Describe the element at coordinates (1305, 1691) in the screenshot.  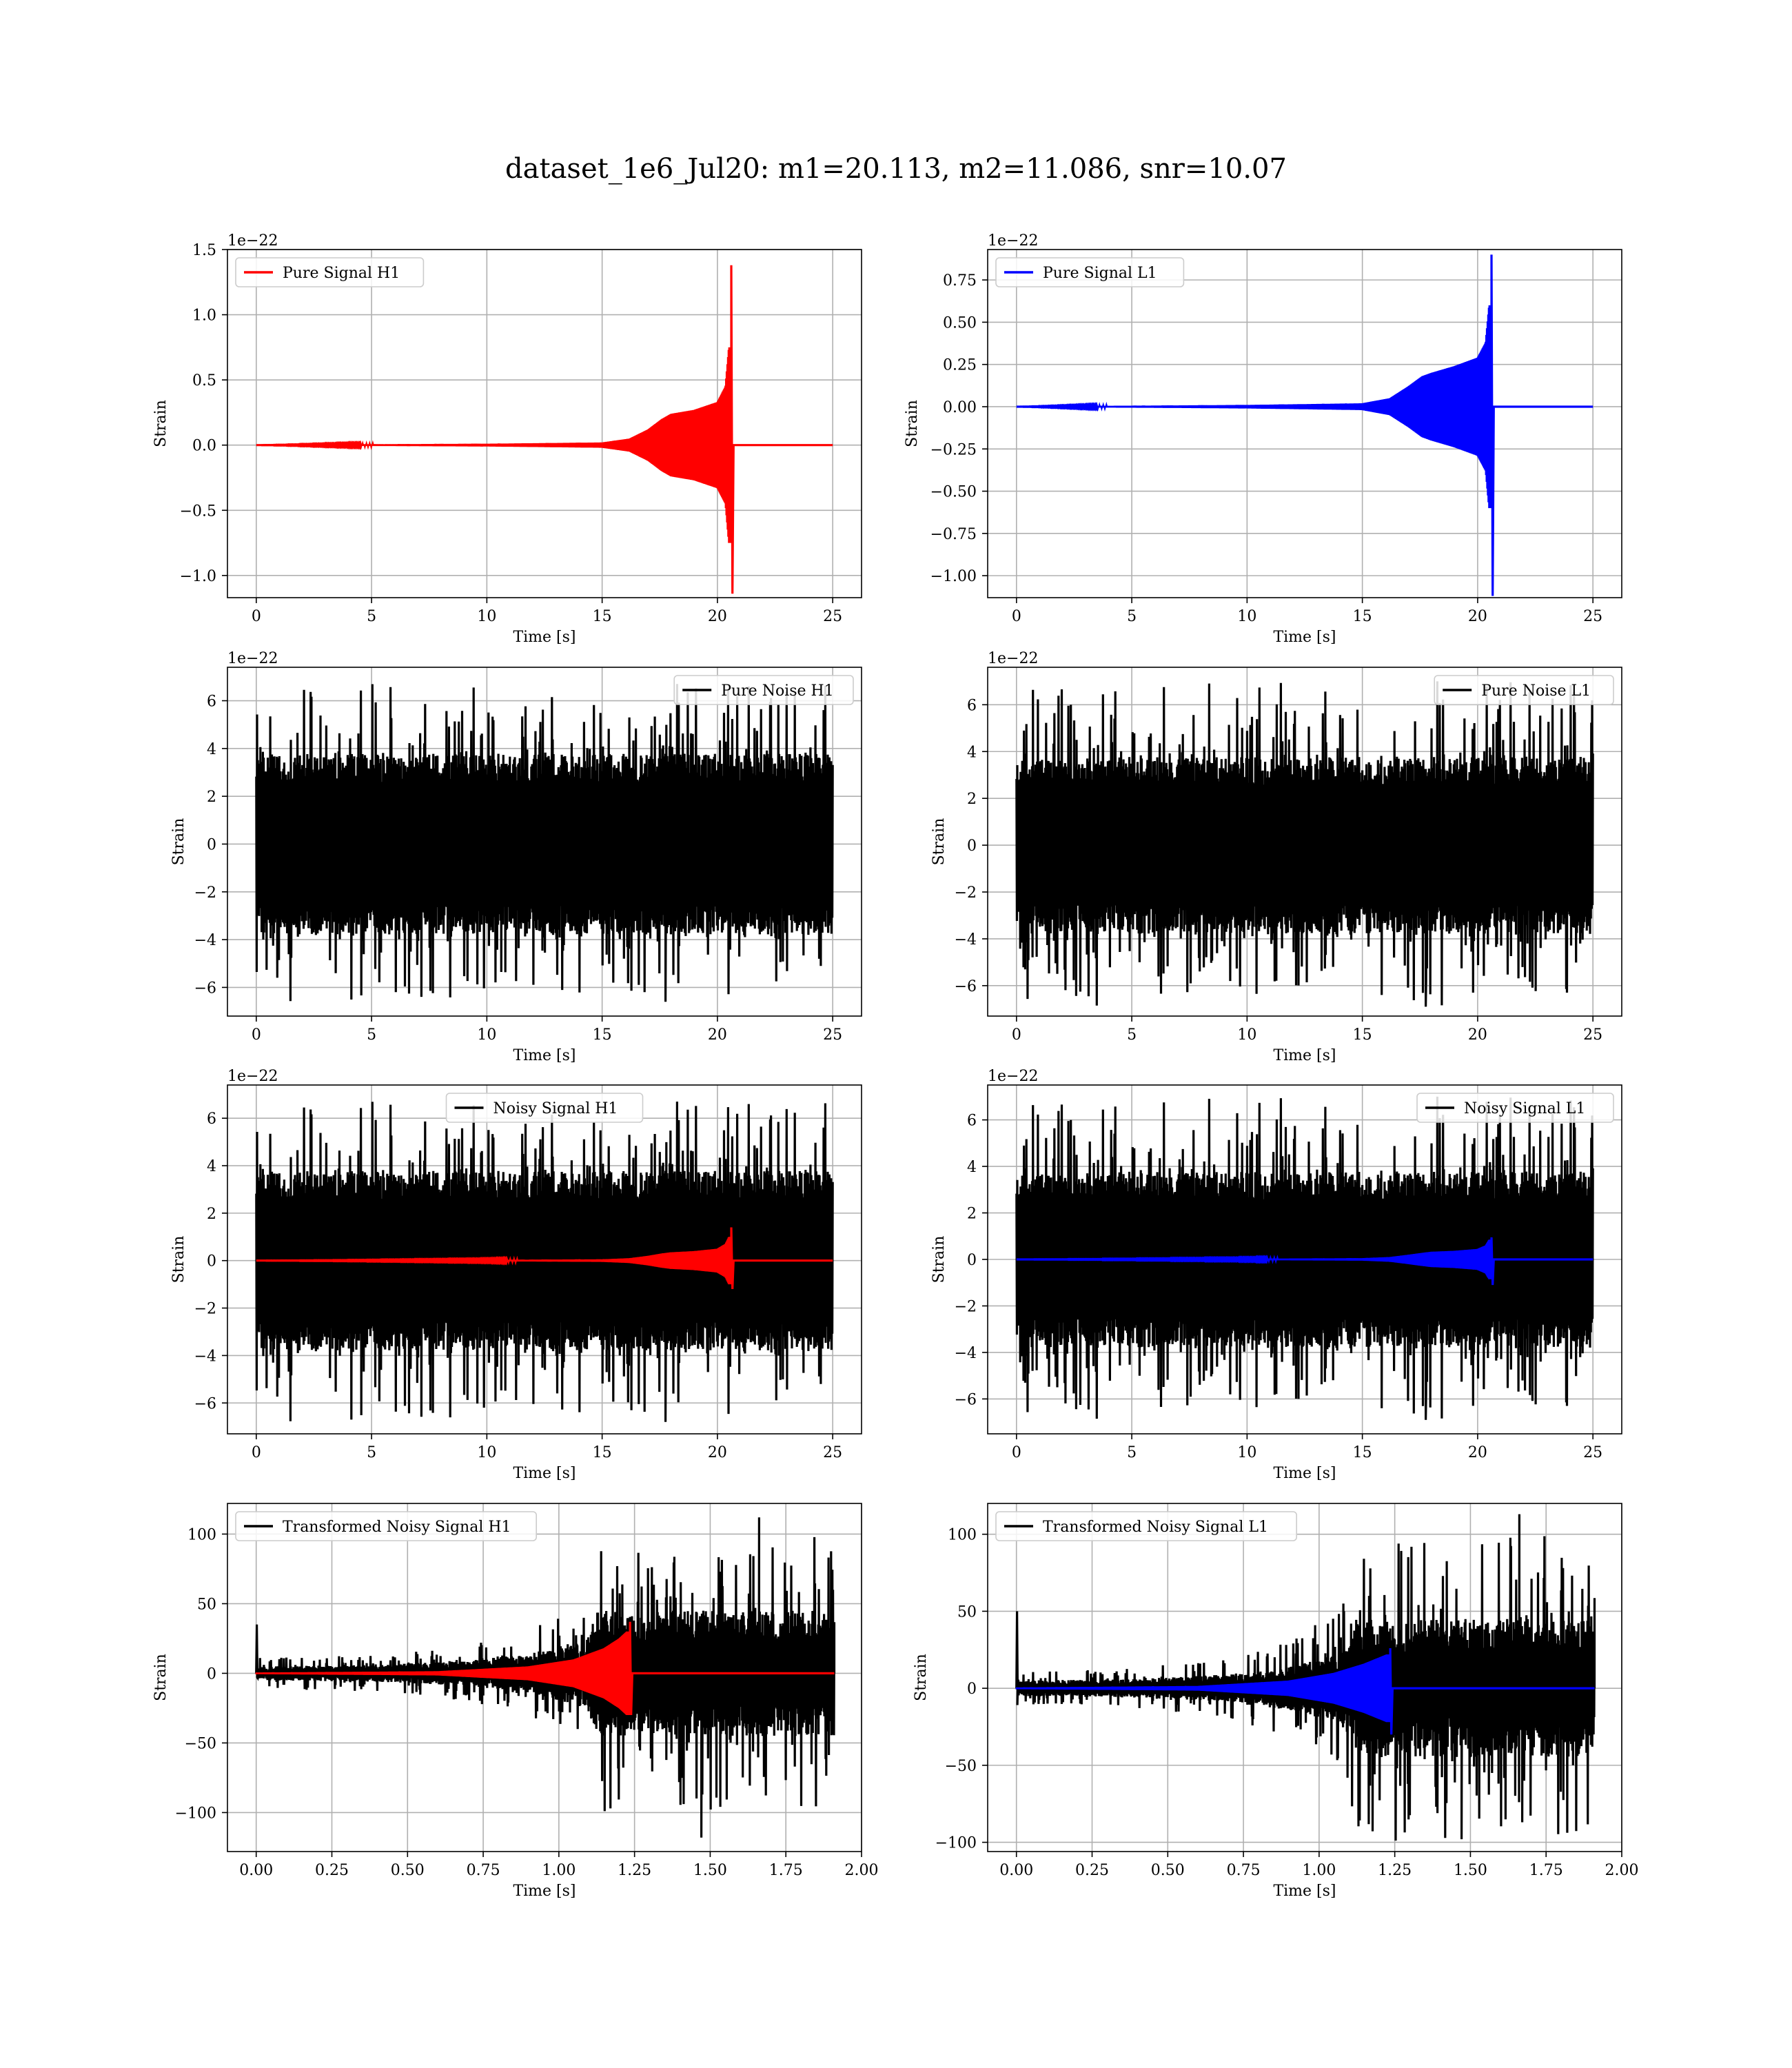
I see `transformed-noisy-signal-l1-overlay-line` at that location.